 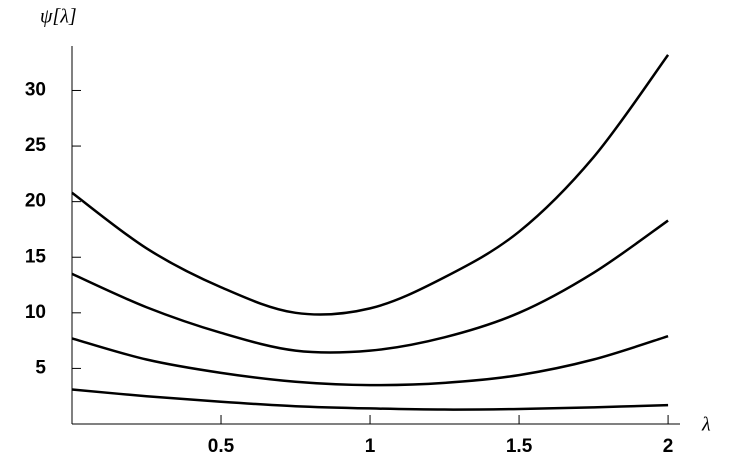 I want to click on x-tick-label: 1, so click(x=370, y=446).